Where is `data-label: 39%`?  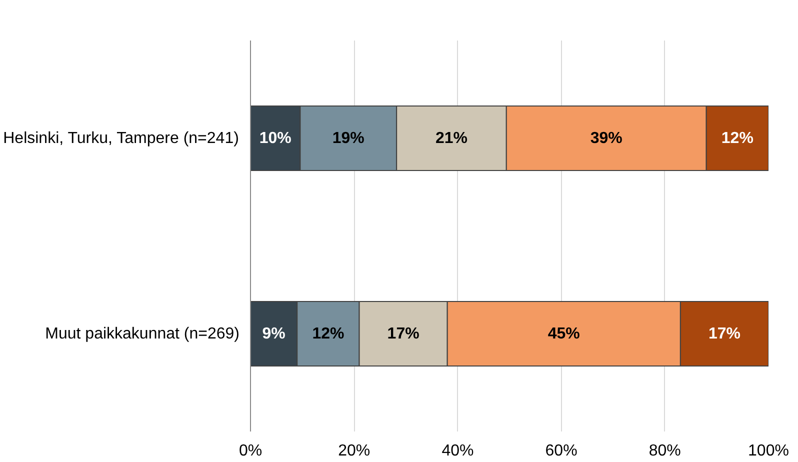
data-label: 39% is located at coordinates (606, 138).